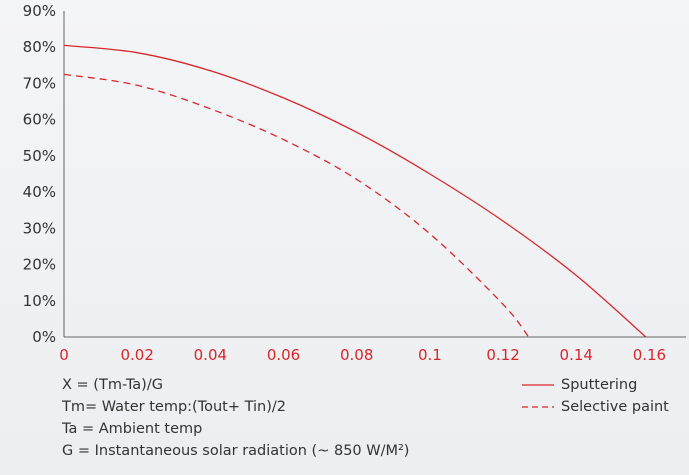 This screenshot has height=475, width=689. What do you see at coordinates (174, 407) in the screenshot?
I see `note-tm: Tm= Water temp:(Tout+ Tin)/2` at bounding box center [174, 407].